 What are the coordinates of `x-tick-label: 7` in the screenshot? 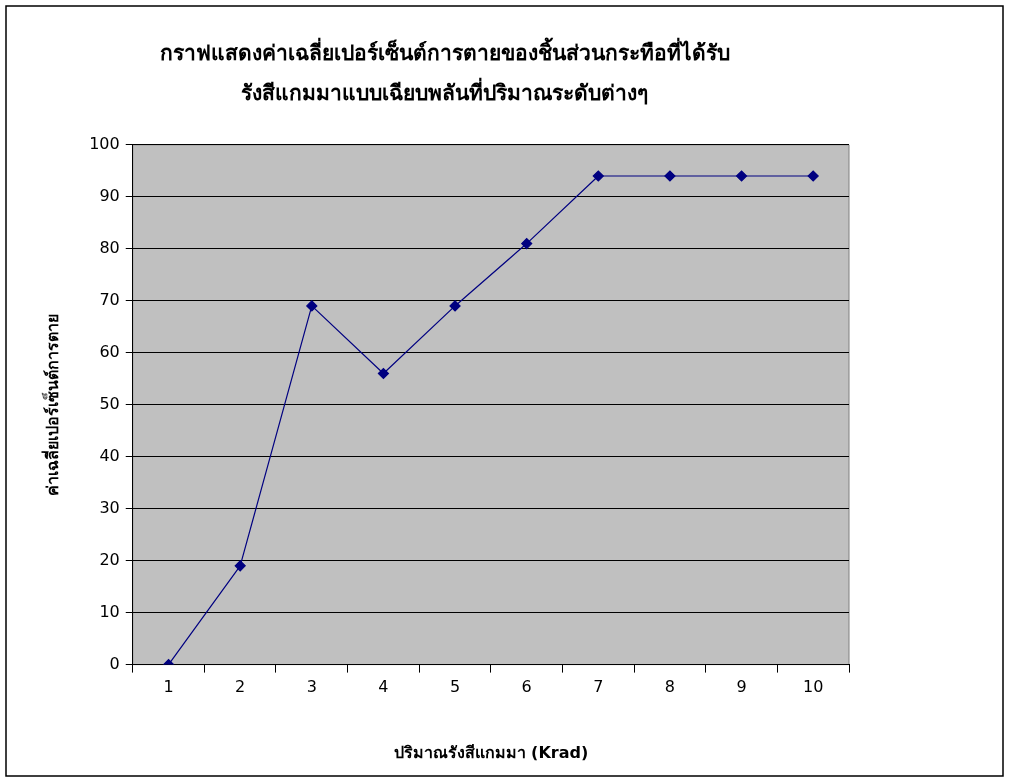 It's located at (598, 687).